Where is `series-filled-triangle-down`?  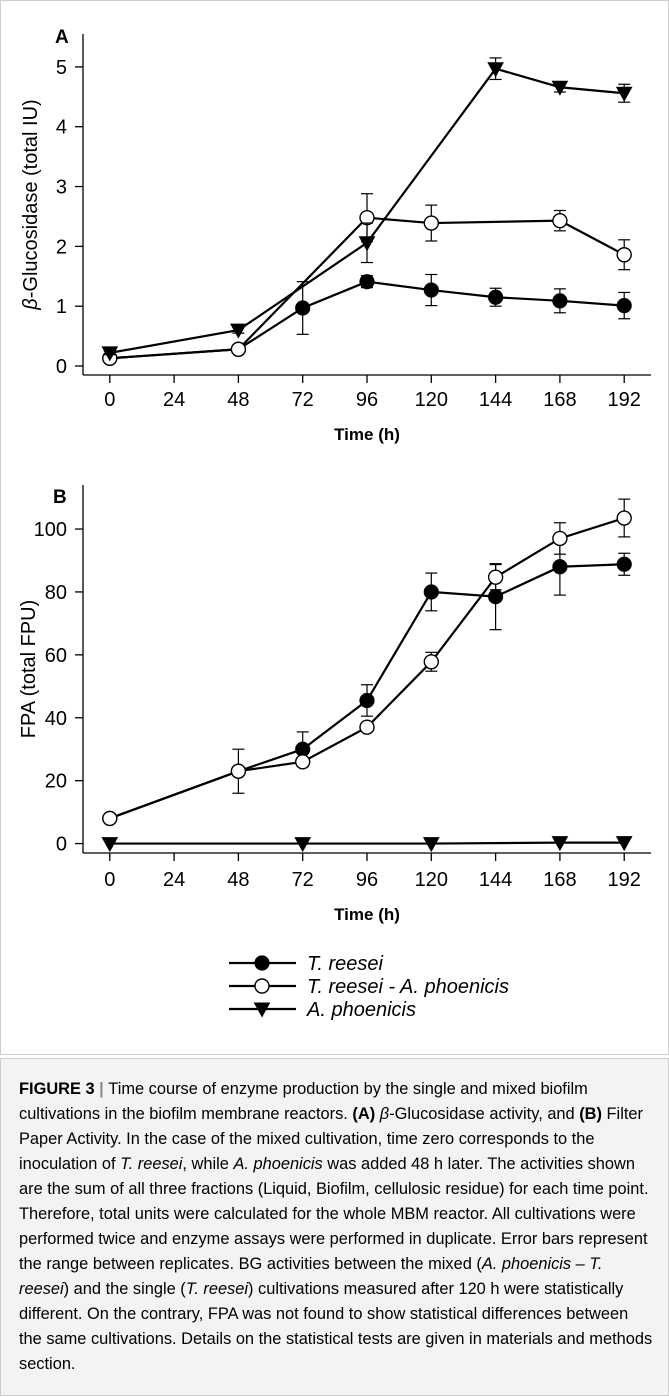 series-filled-triangle-down is located at coordinates (367, 844).